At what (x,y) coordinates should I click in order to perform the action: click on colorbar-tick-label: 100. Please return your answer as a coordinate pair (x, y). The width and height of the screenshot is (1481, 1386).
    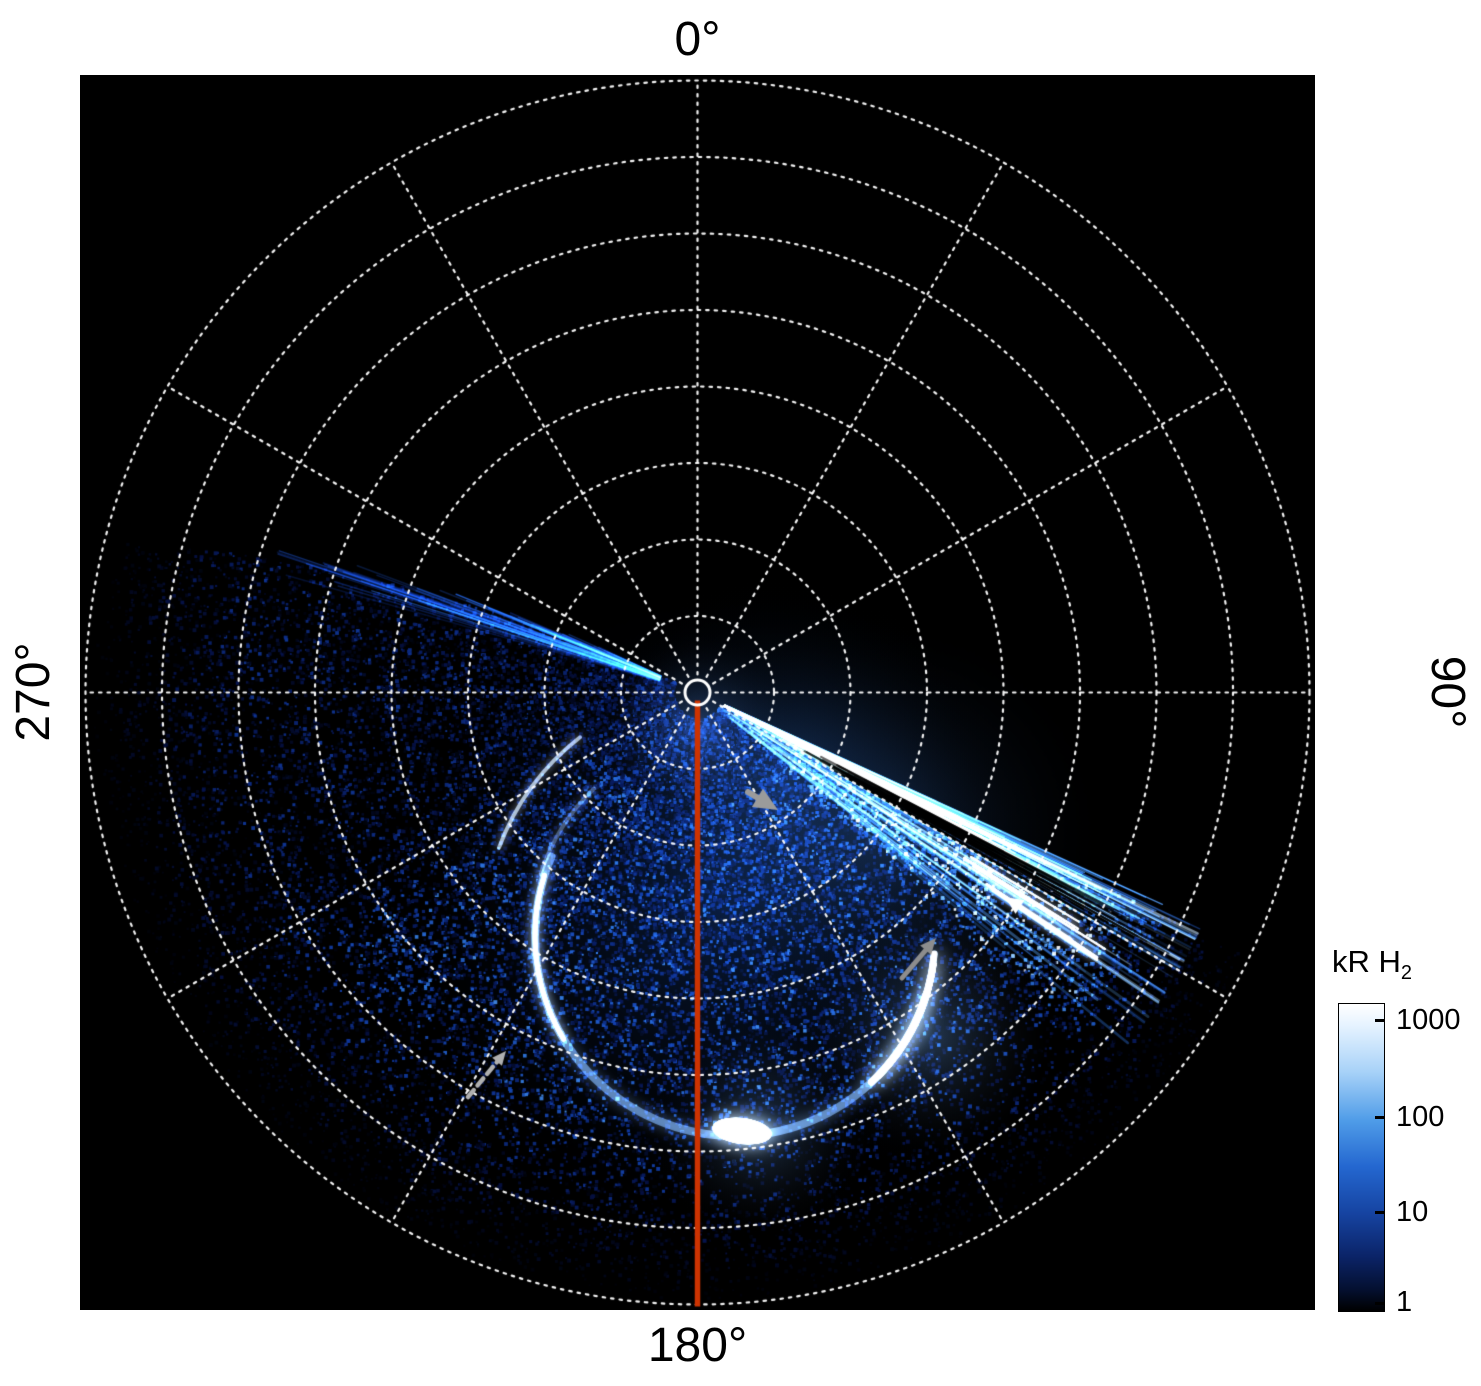
    Looking at the image, I should click on (1420, 1116).